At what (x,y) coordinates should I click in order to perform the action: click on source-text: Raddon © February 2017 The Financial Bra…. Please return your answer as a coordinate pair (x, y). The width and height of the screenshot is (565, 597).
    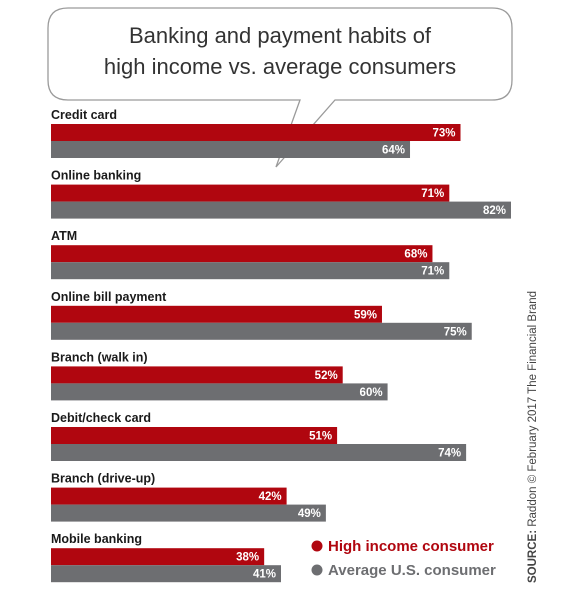
    Looking at the image, I should click on (533, 408).